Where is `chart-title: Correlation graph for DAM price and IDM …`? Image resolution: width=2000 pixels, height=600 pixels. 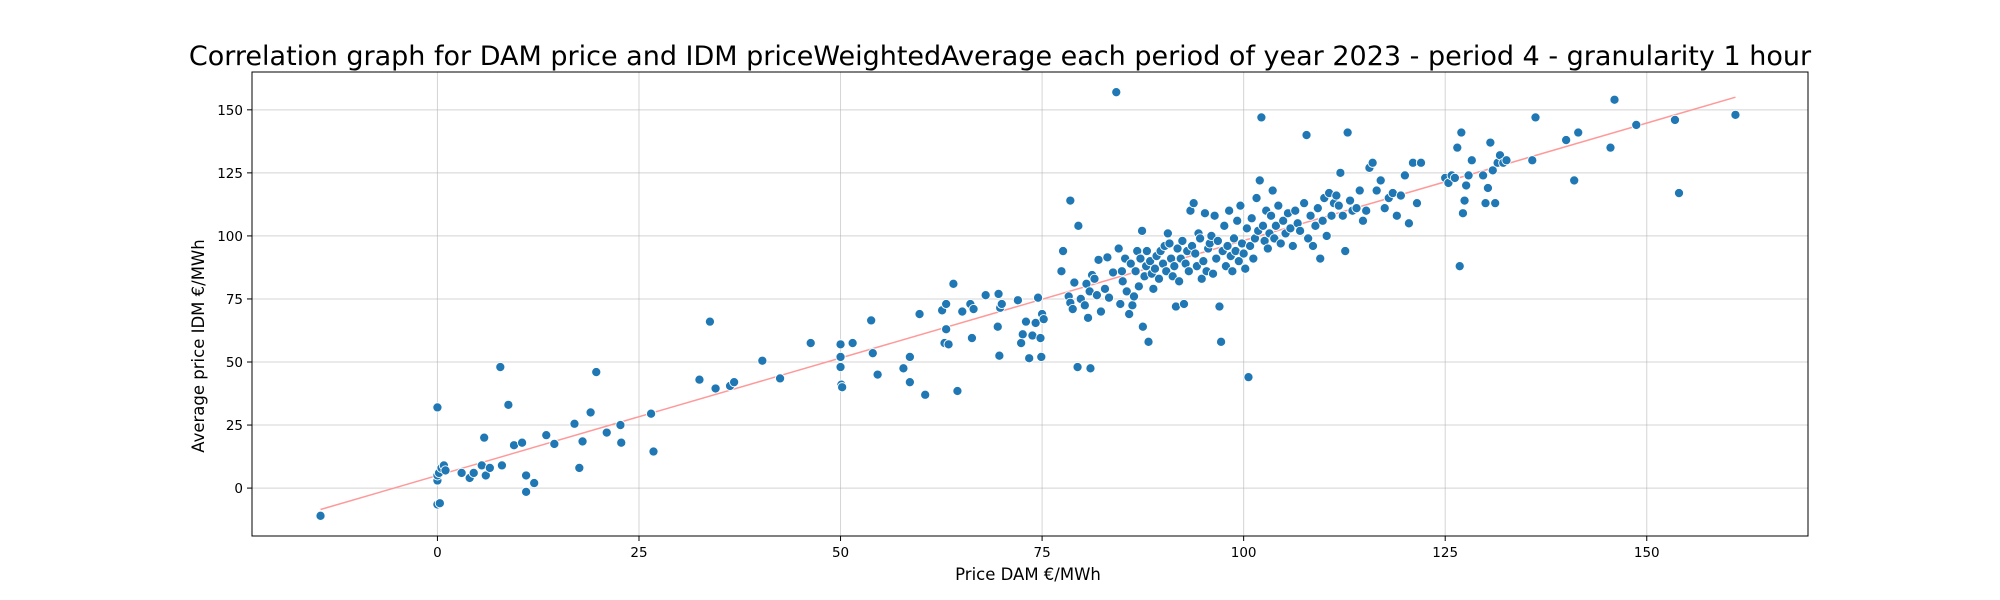 chart-title: Correlation graph for DAM price and IDM … is located at coordinates (1000, 56).